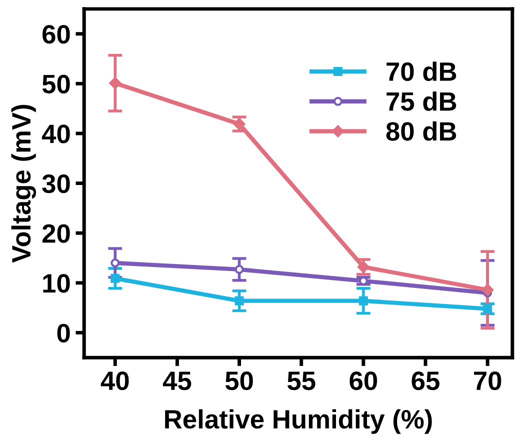 Image resolution: width=516 pixels, height=447 pixels. What do you see at coordinates (56, 233) in the screenshot?
I see `y-tick-label: 20` at bounding box center [56, 233].